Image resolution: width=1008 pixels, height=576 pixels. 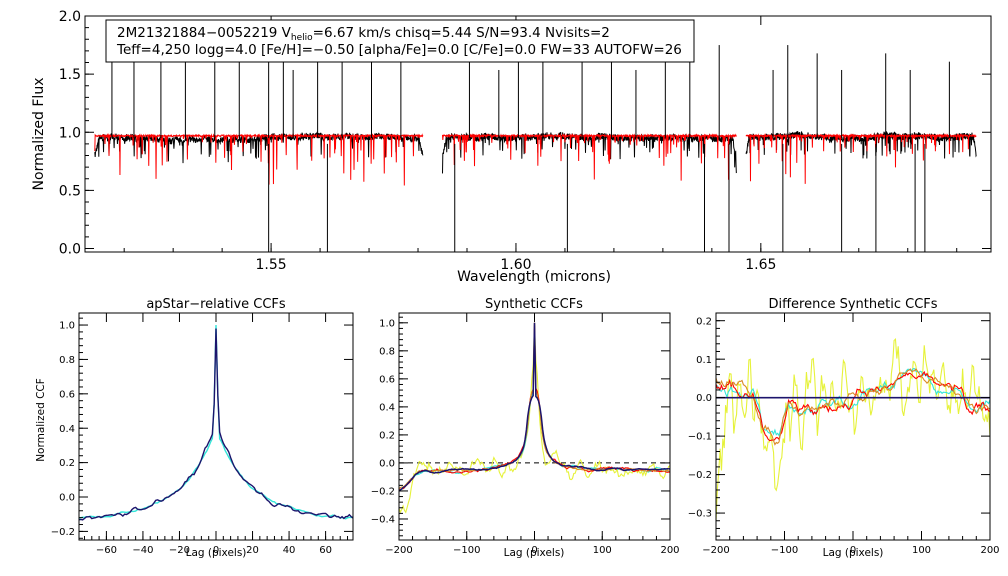 I want to click on apstar-ccf-ytick-label: 0.8, so click(x=67, y=360).